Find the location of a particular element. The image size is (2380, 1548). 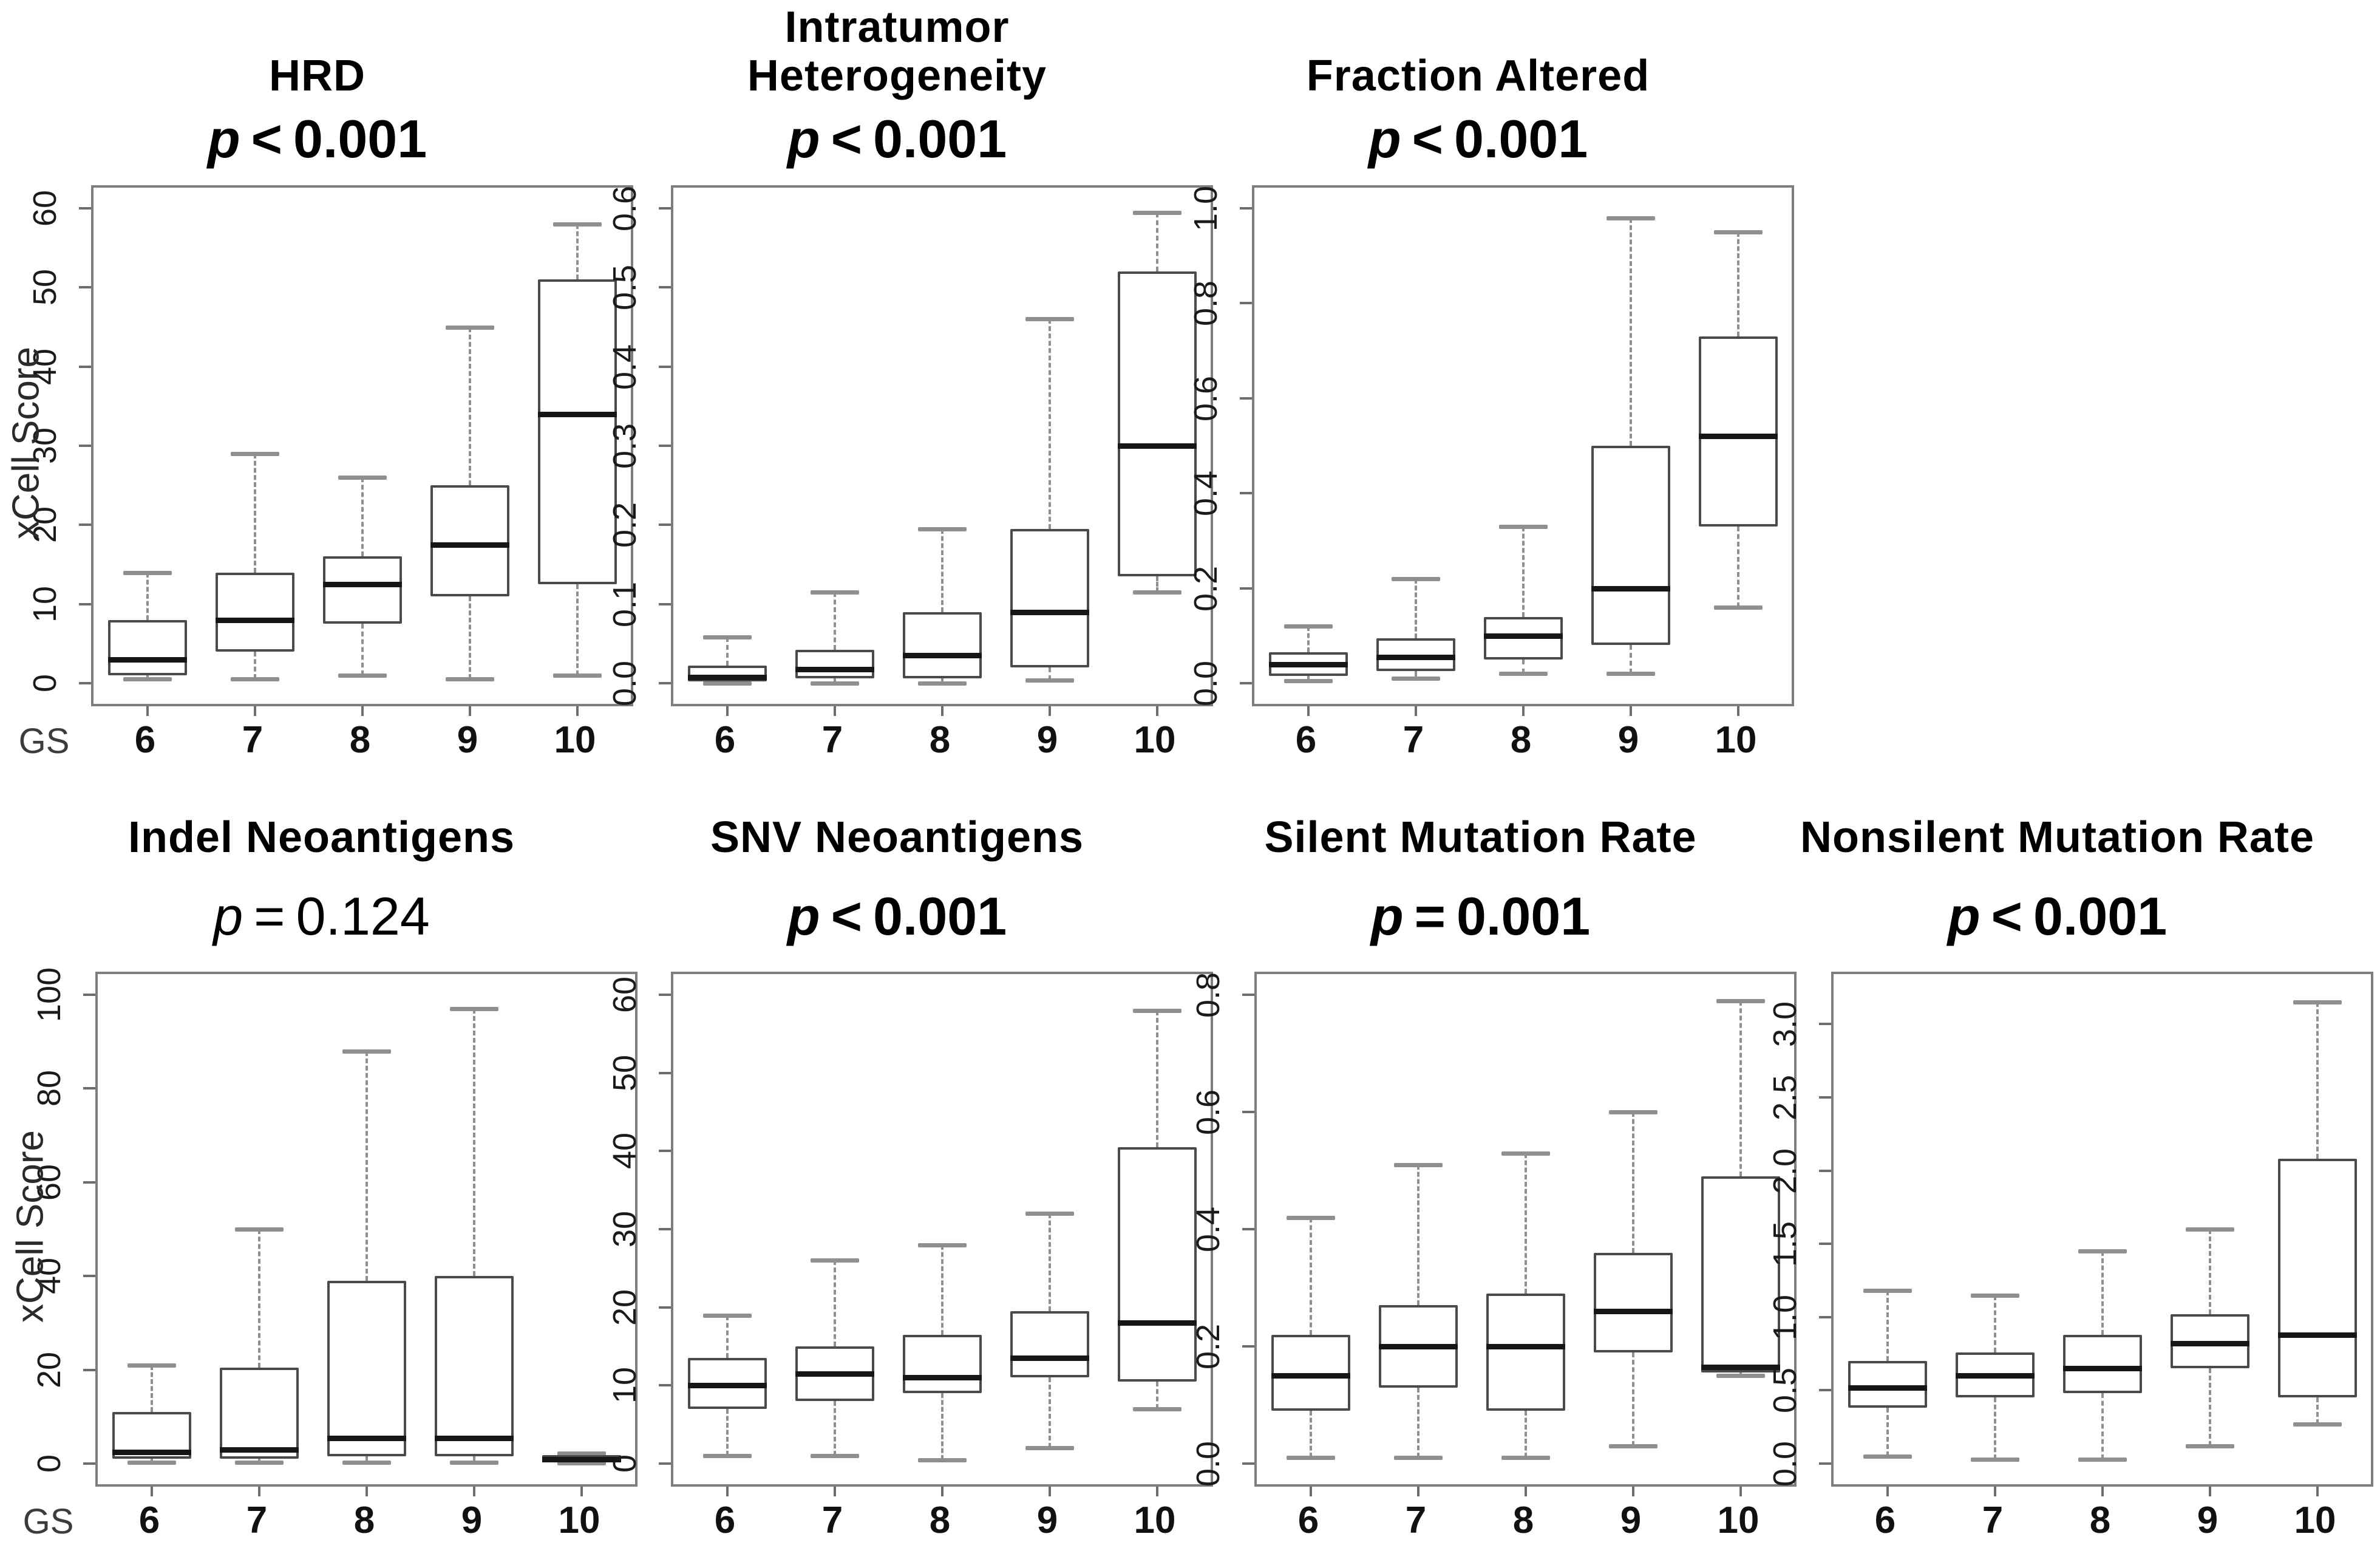

x-axis-category-label: 7 is located at coordinates (1993, 1520).